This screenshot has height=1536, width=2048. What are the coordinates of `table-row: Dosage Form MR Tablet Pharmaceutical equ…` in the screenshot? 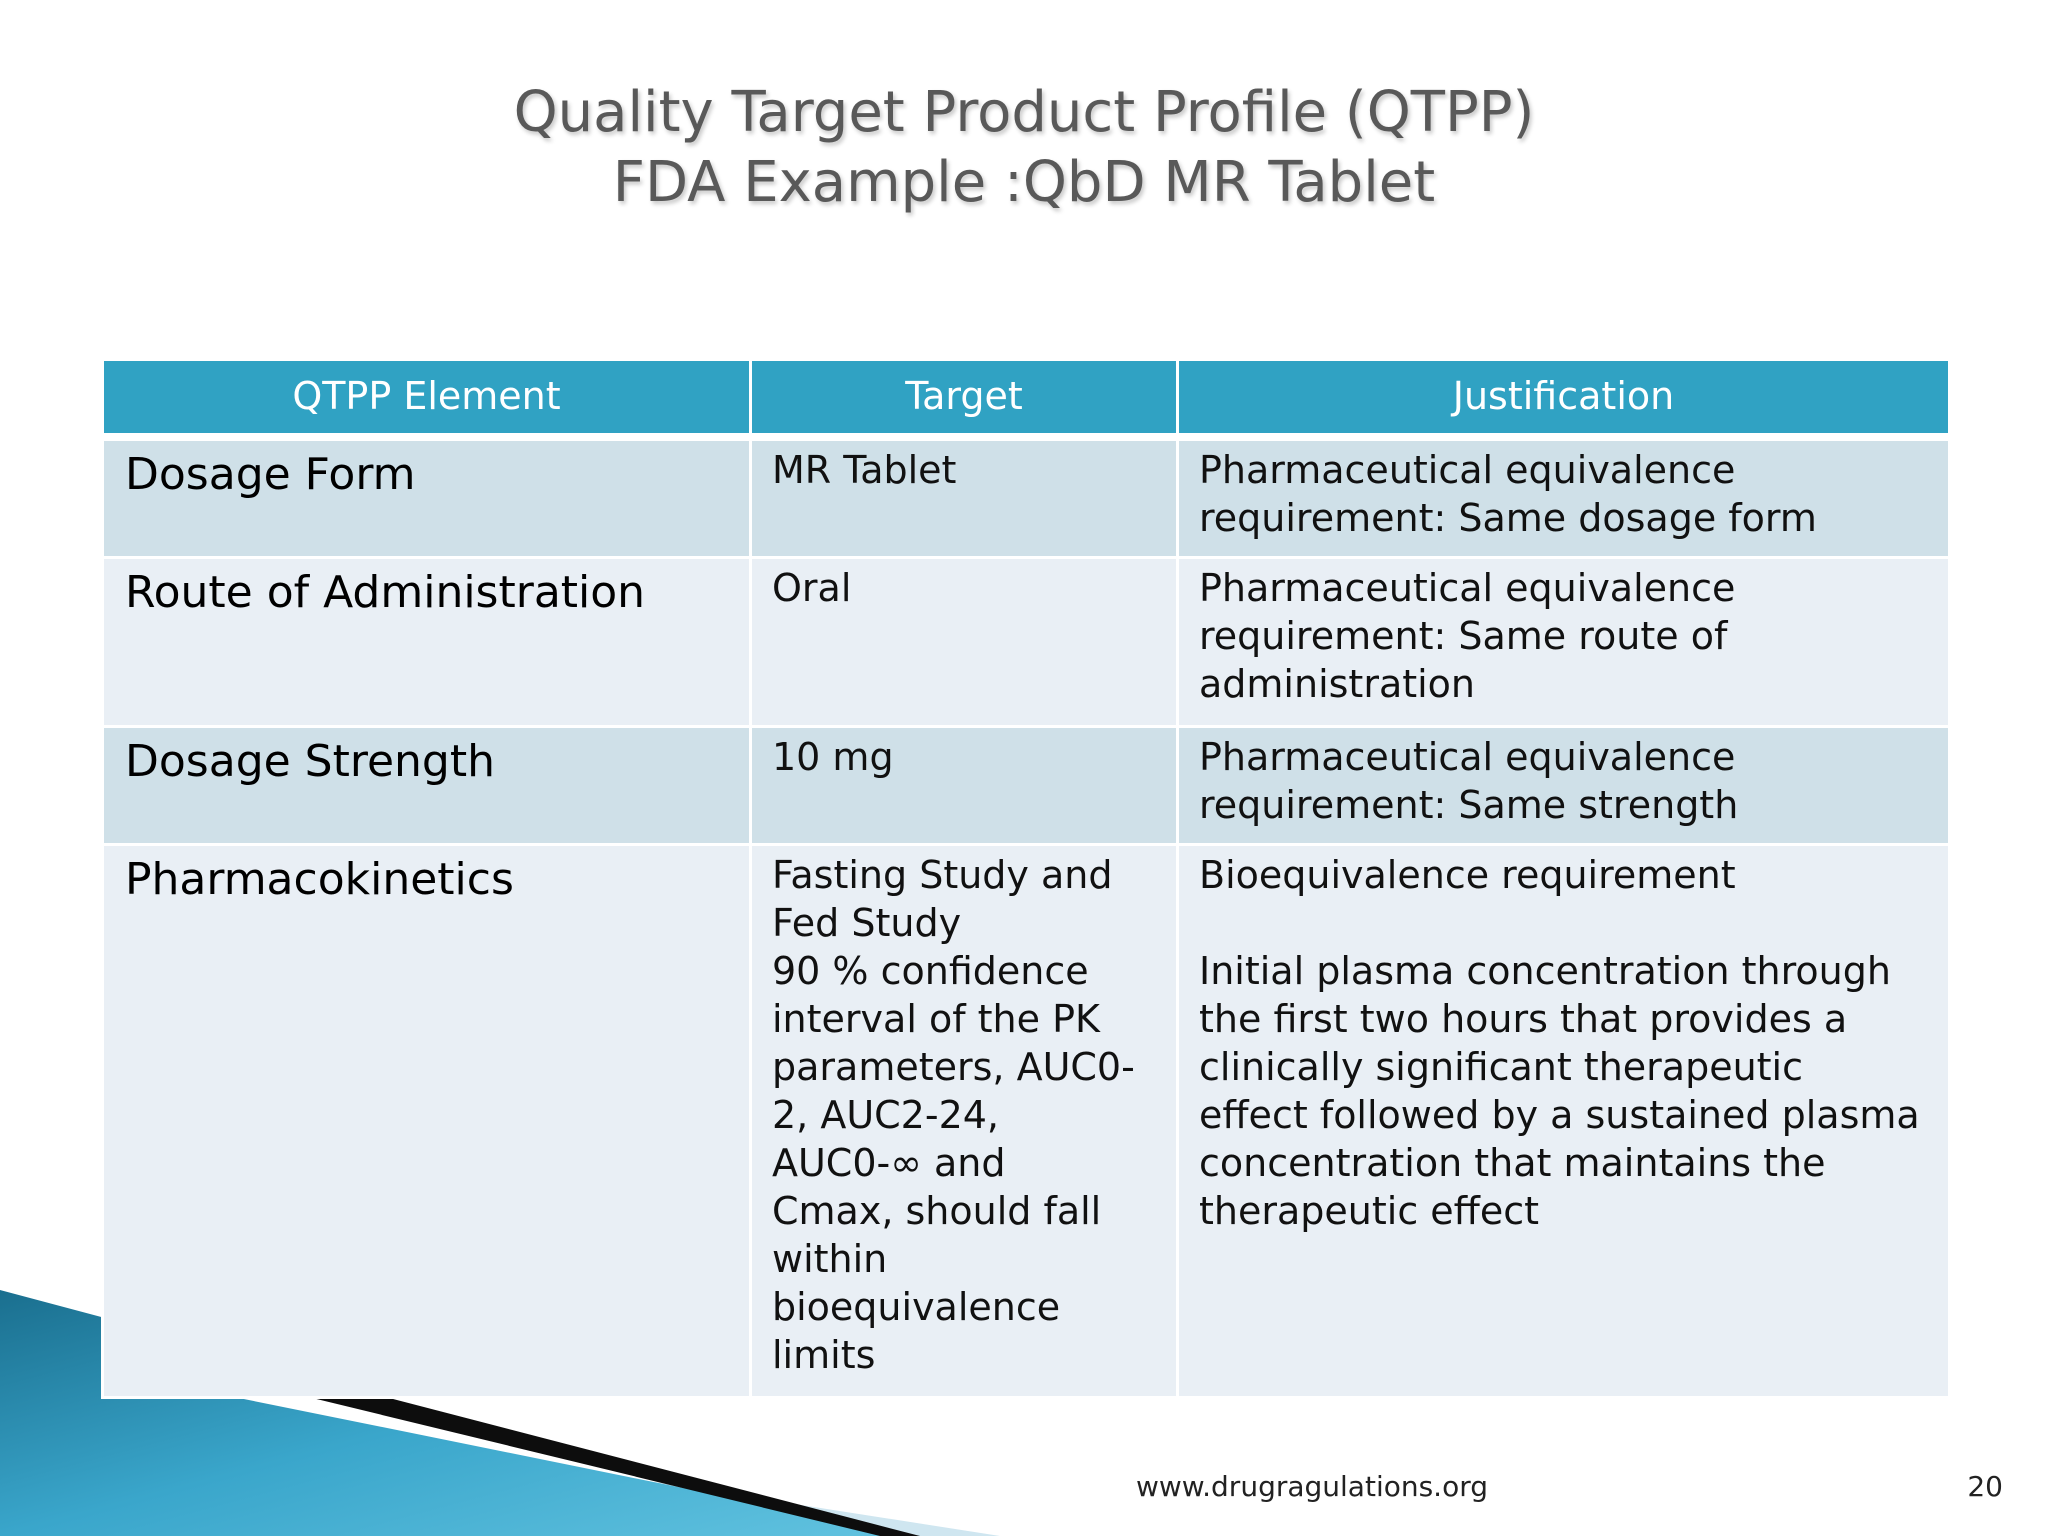 It's located at (1026, 497).